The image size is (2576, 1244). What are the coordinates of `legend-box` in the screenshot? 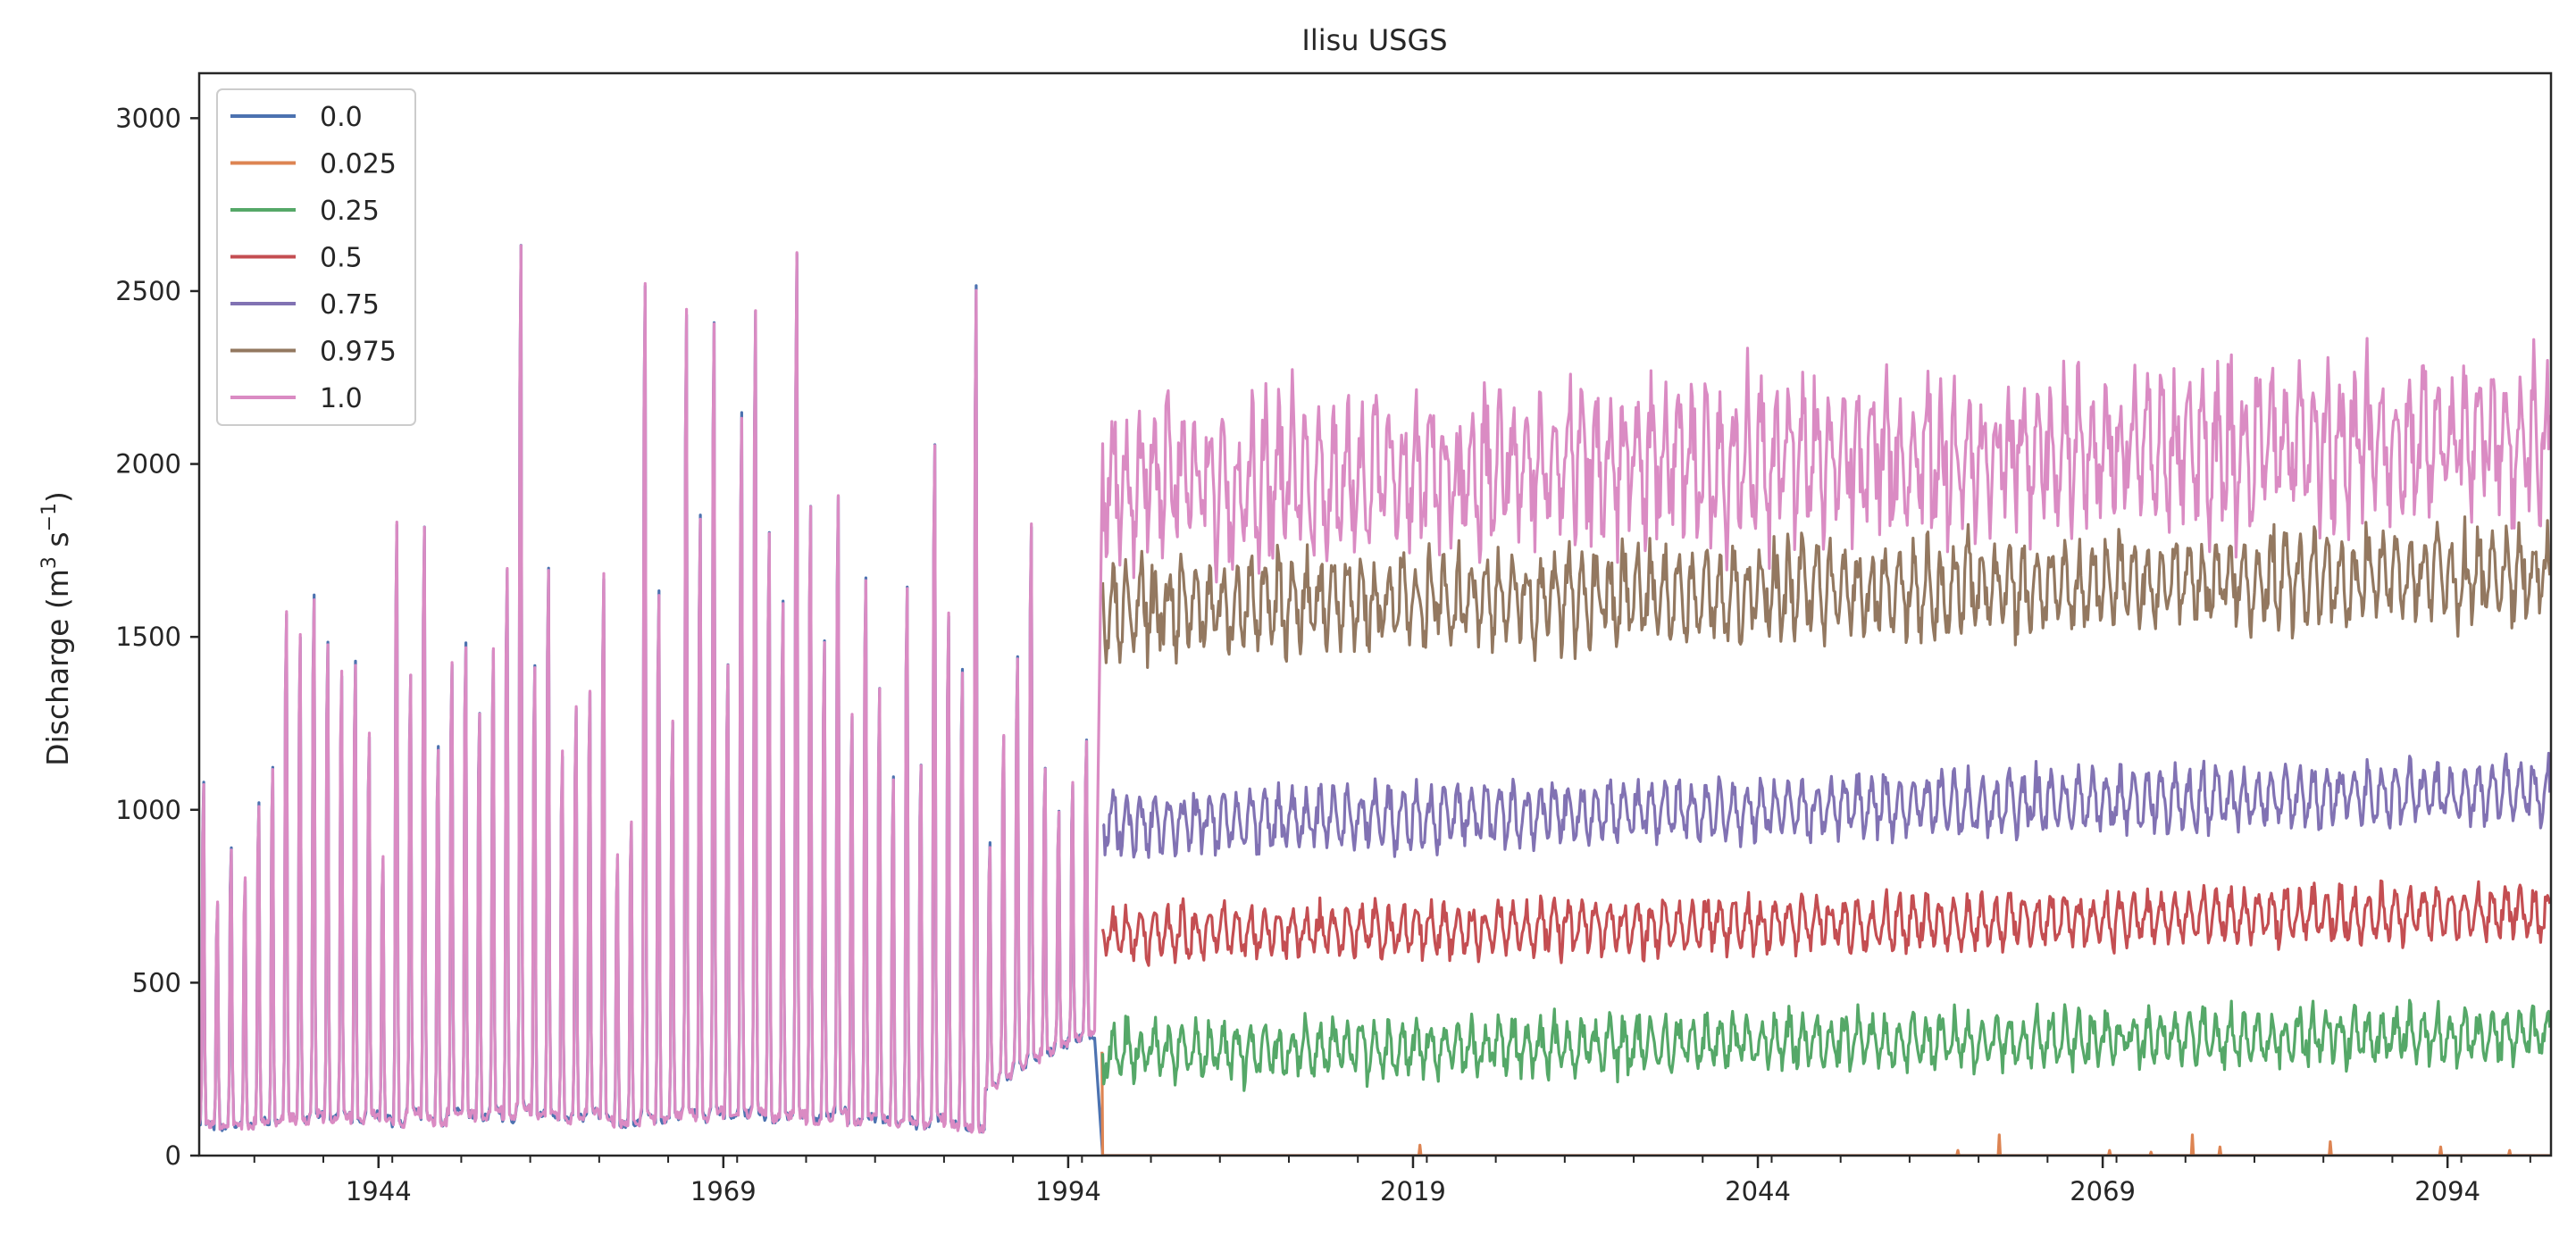 It's located at (316, 257).